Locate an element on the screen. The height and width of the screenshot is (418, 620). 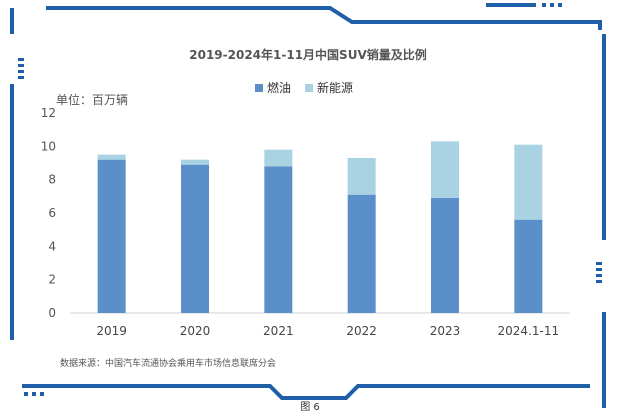
y-tick-label: 4 is located at coordinates (52, 246).